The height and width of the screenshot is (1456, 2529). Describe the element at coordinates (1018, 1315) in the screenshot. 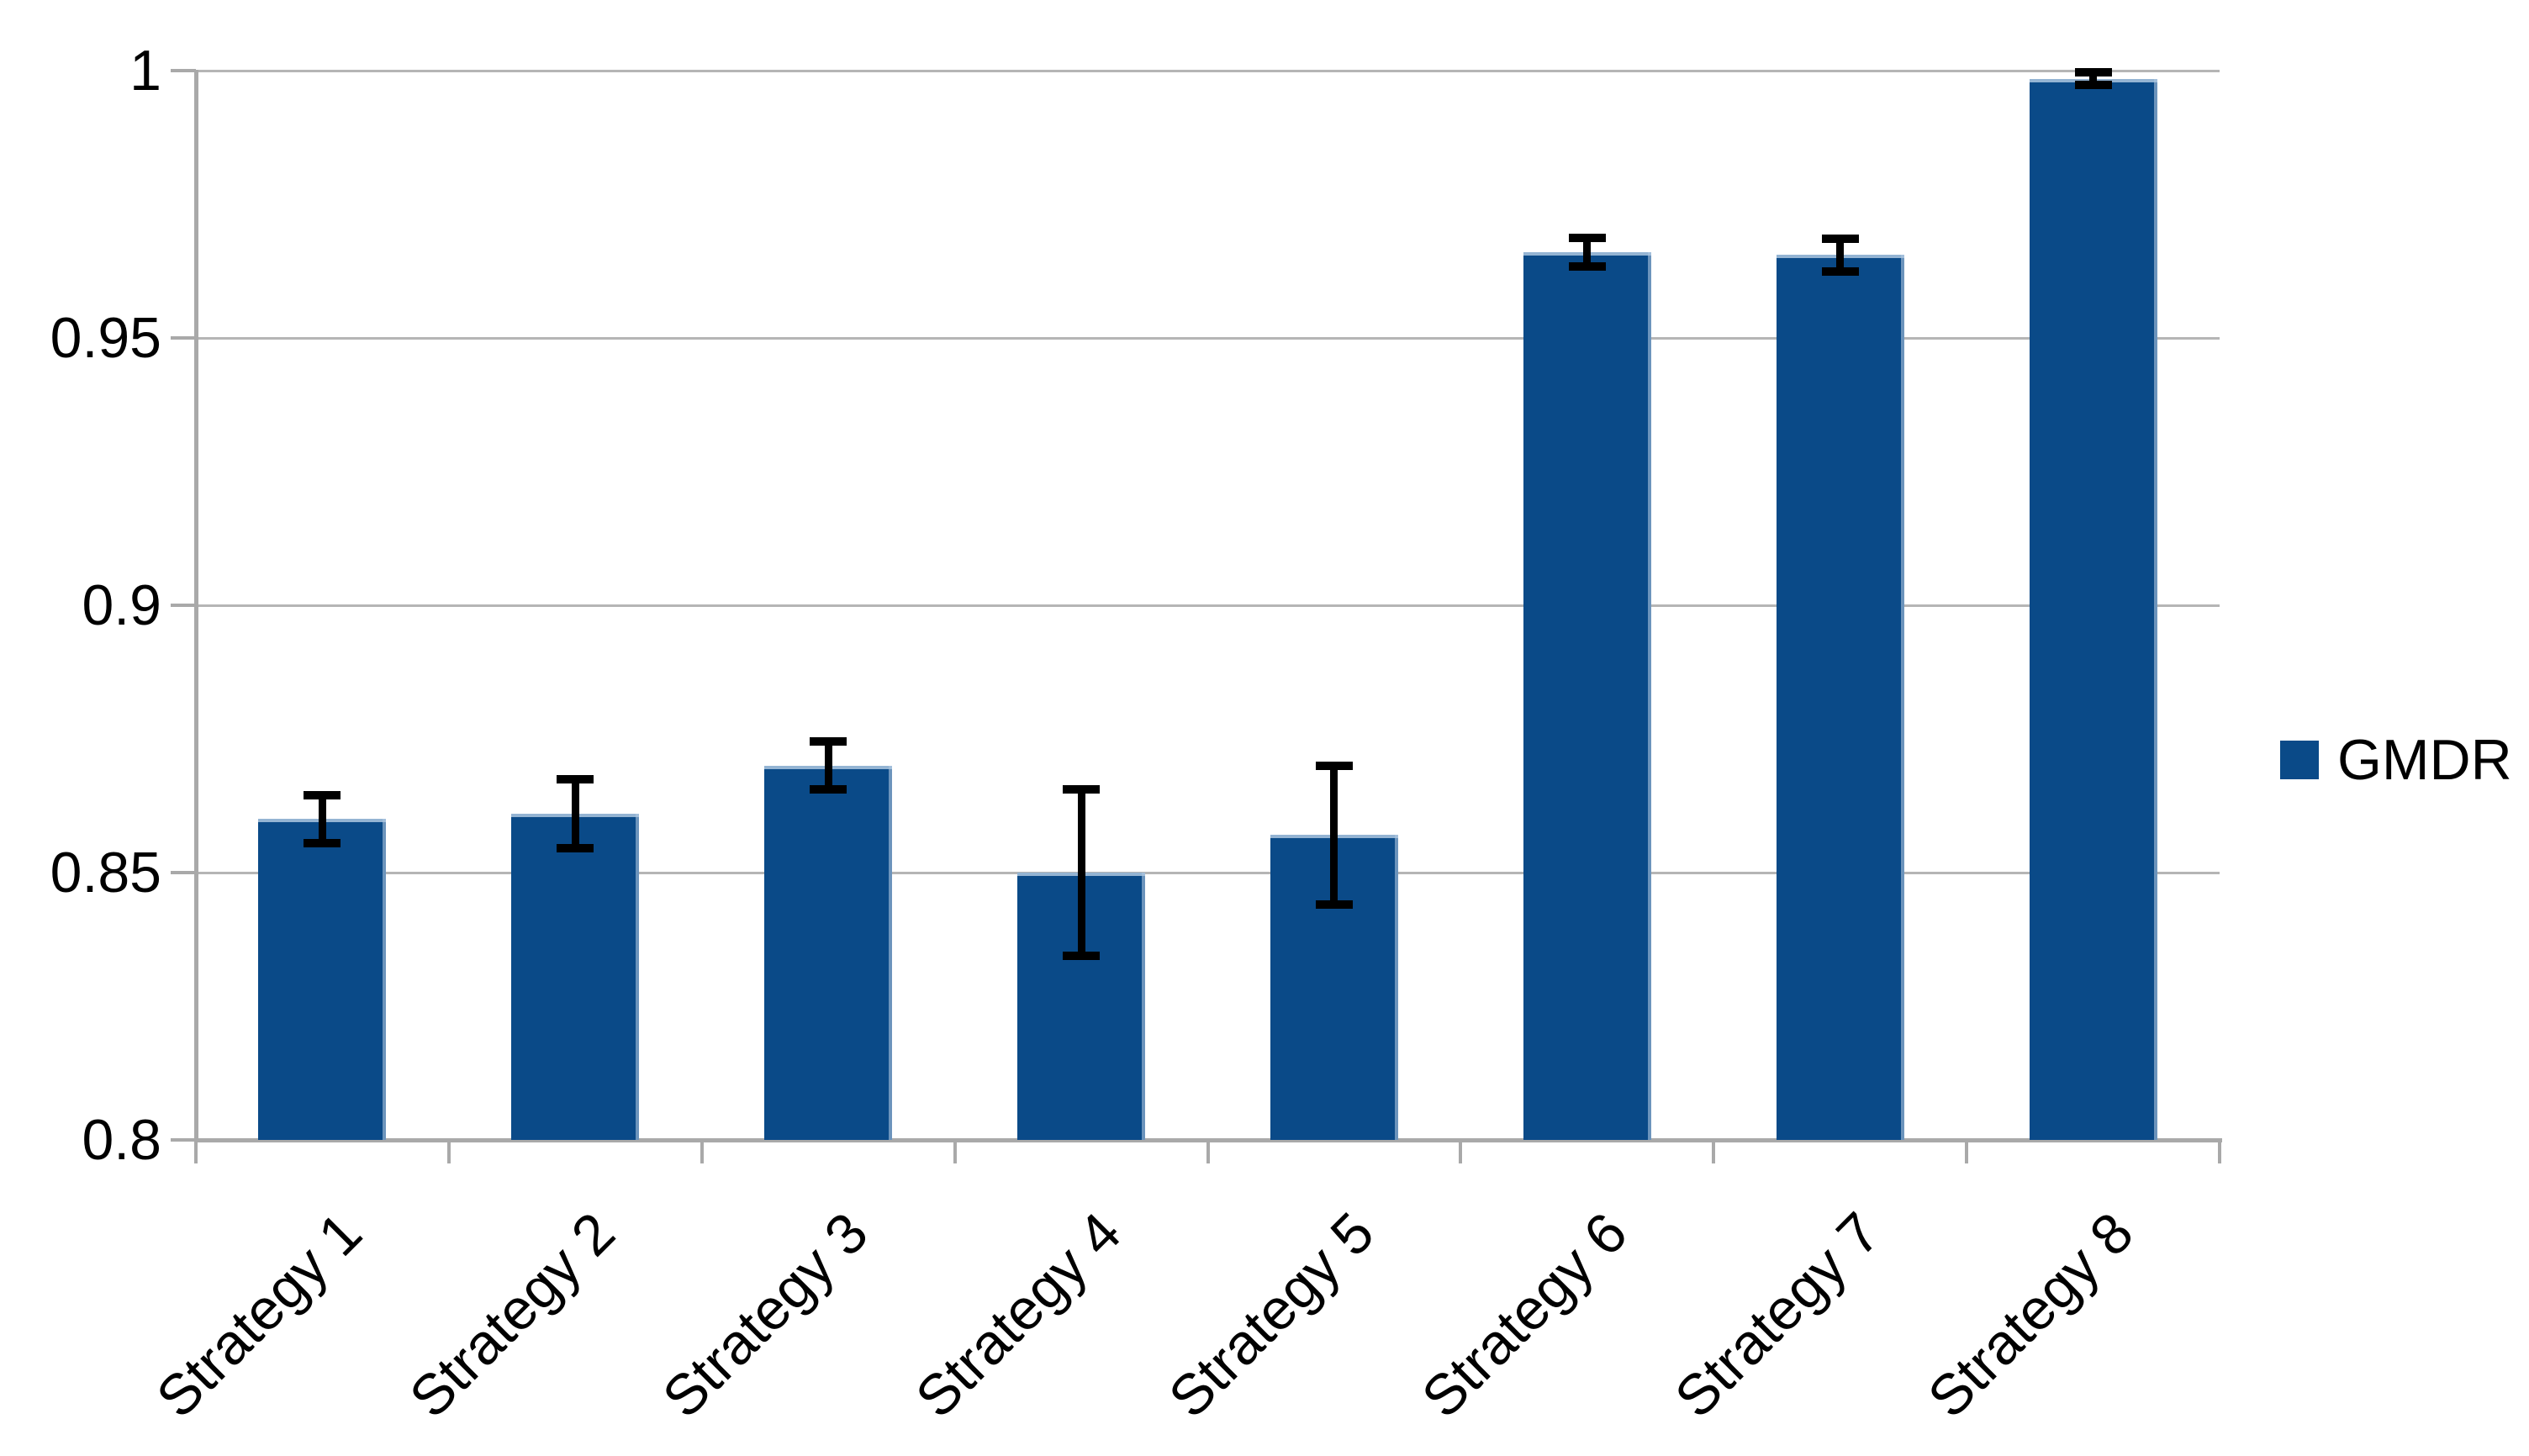

I see `x-tick-label: Strategy 4` at that location.